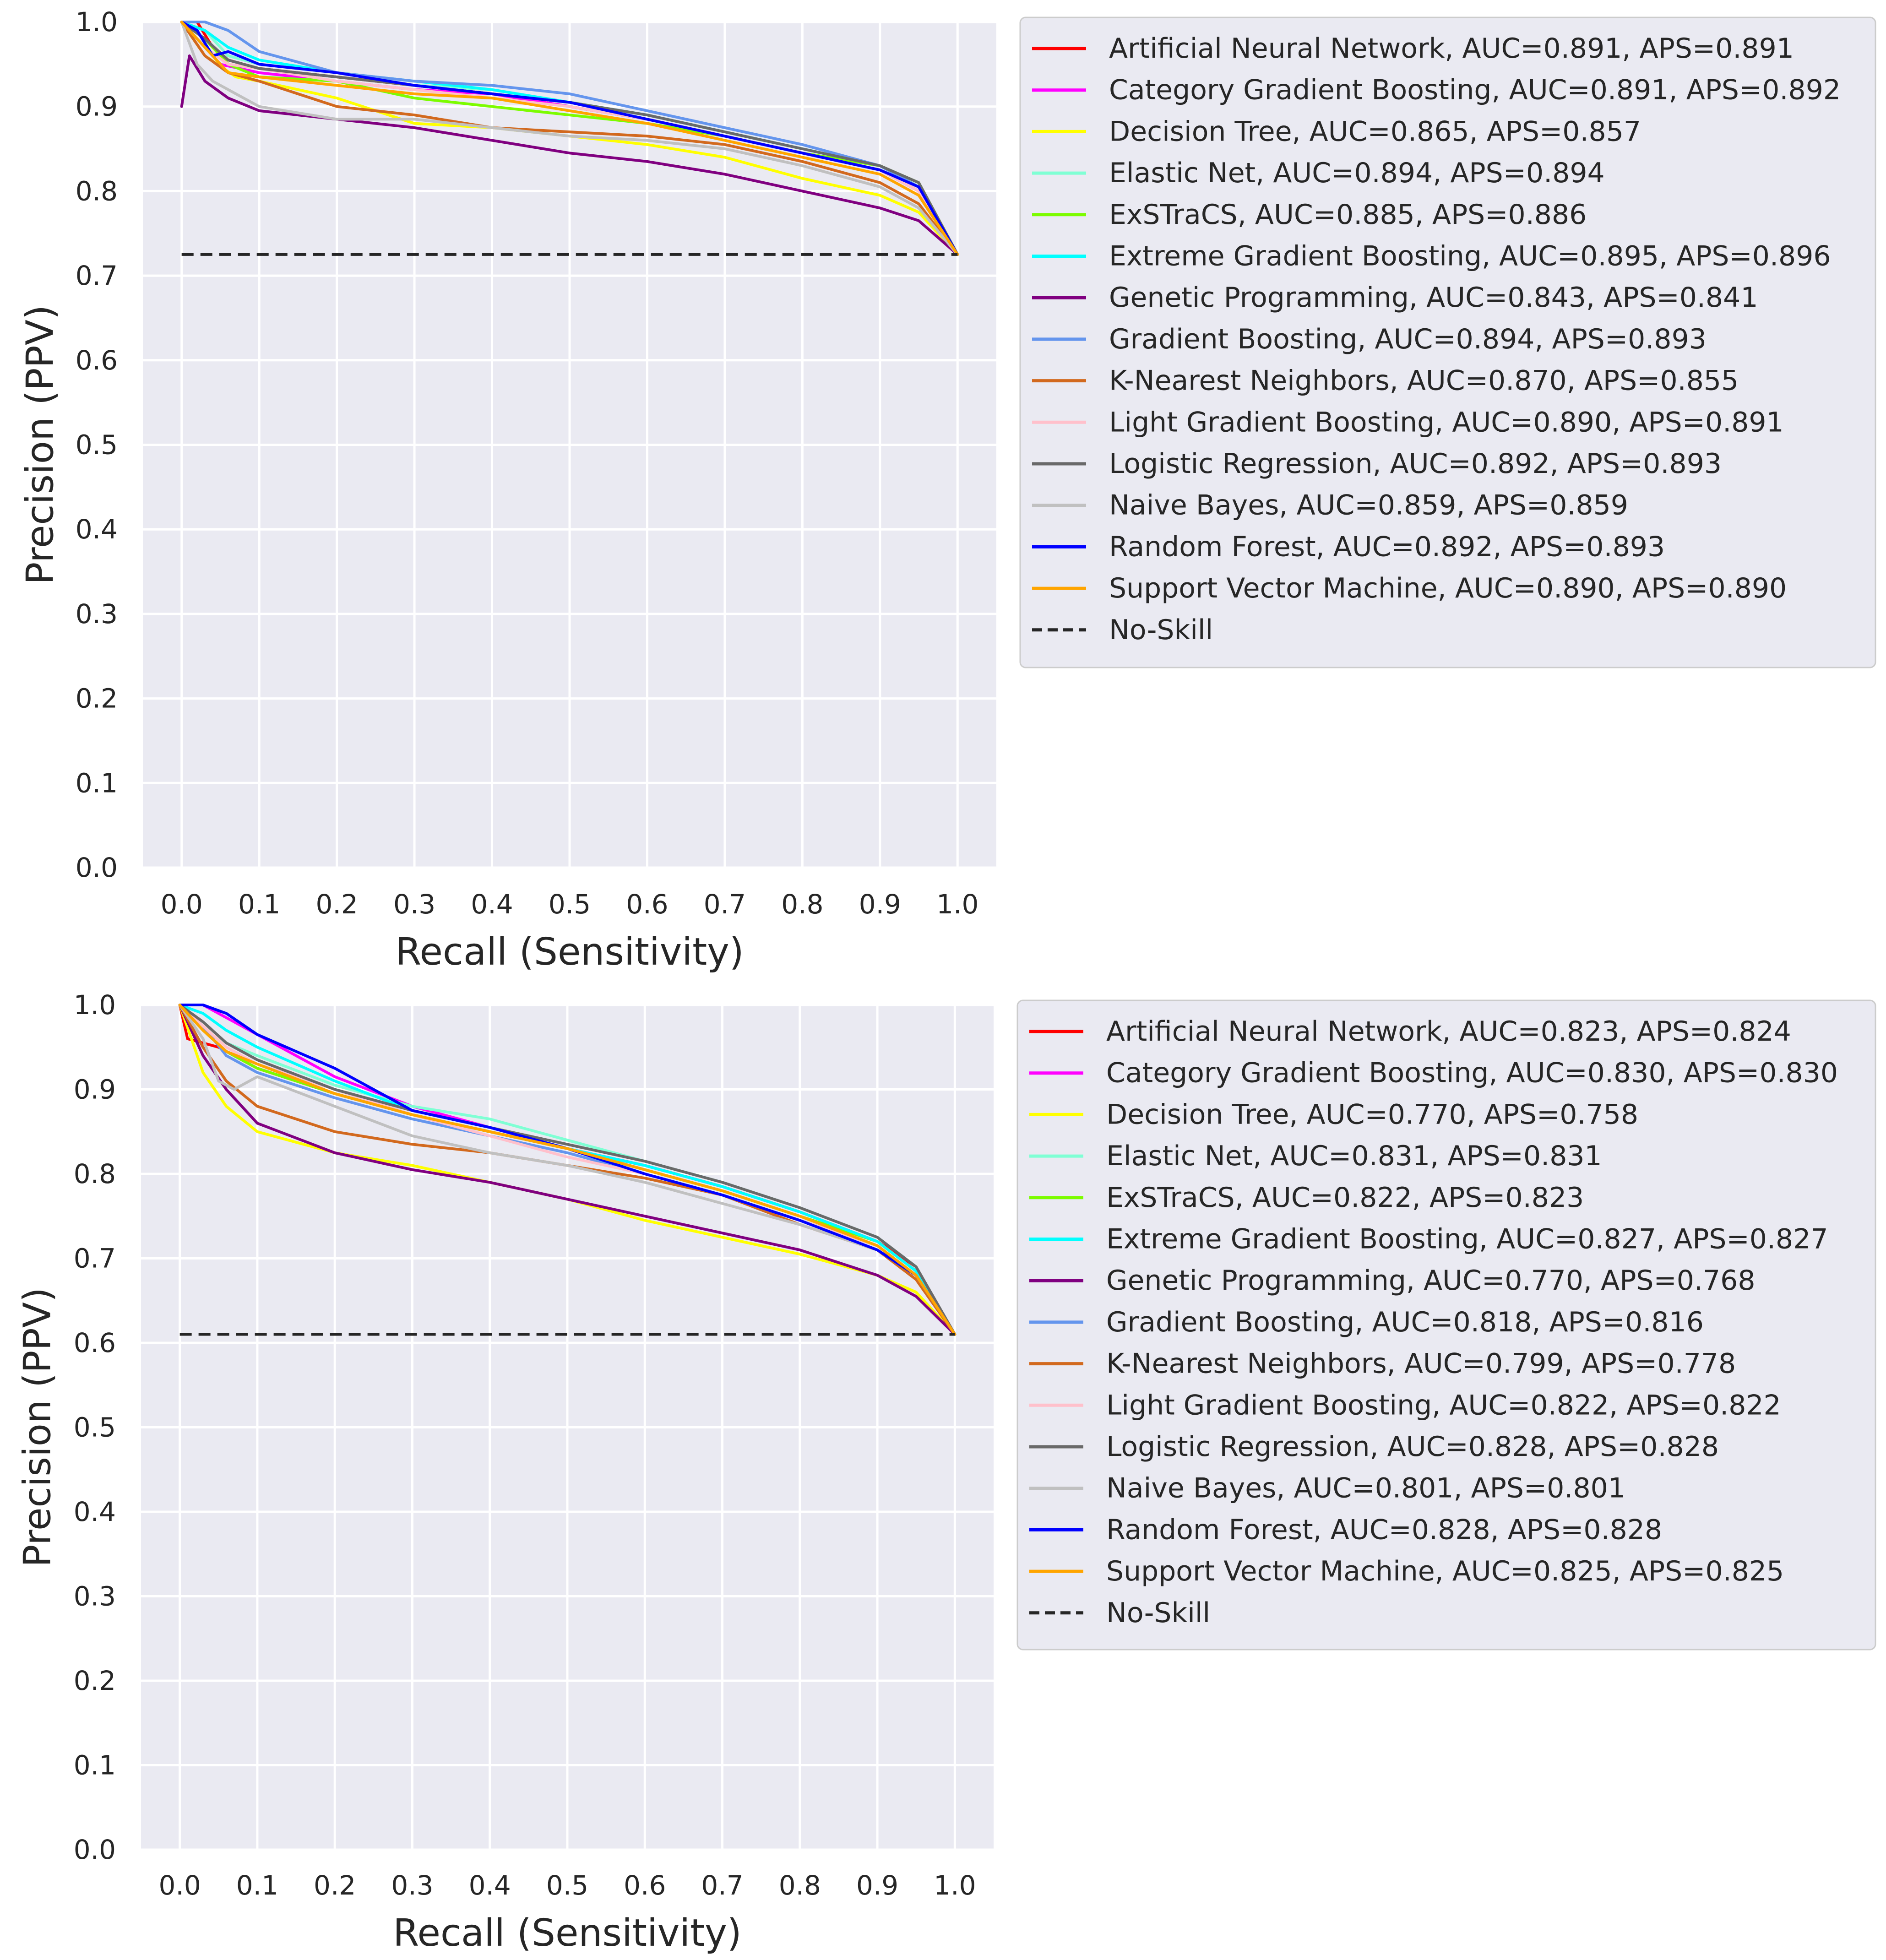  Describe the element at coordinates (1354, 1156) in the screenshot. I see `legend-entry-label: Elastic Net, AUC=0.831, APS=0.831` at that location.